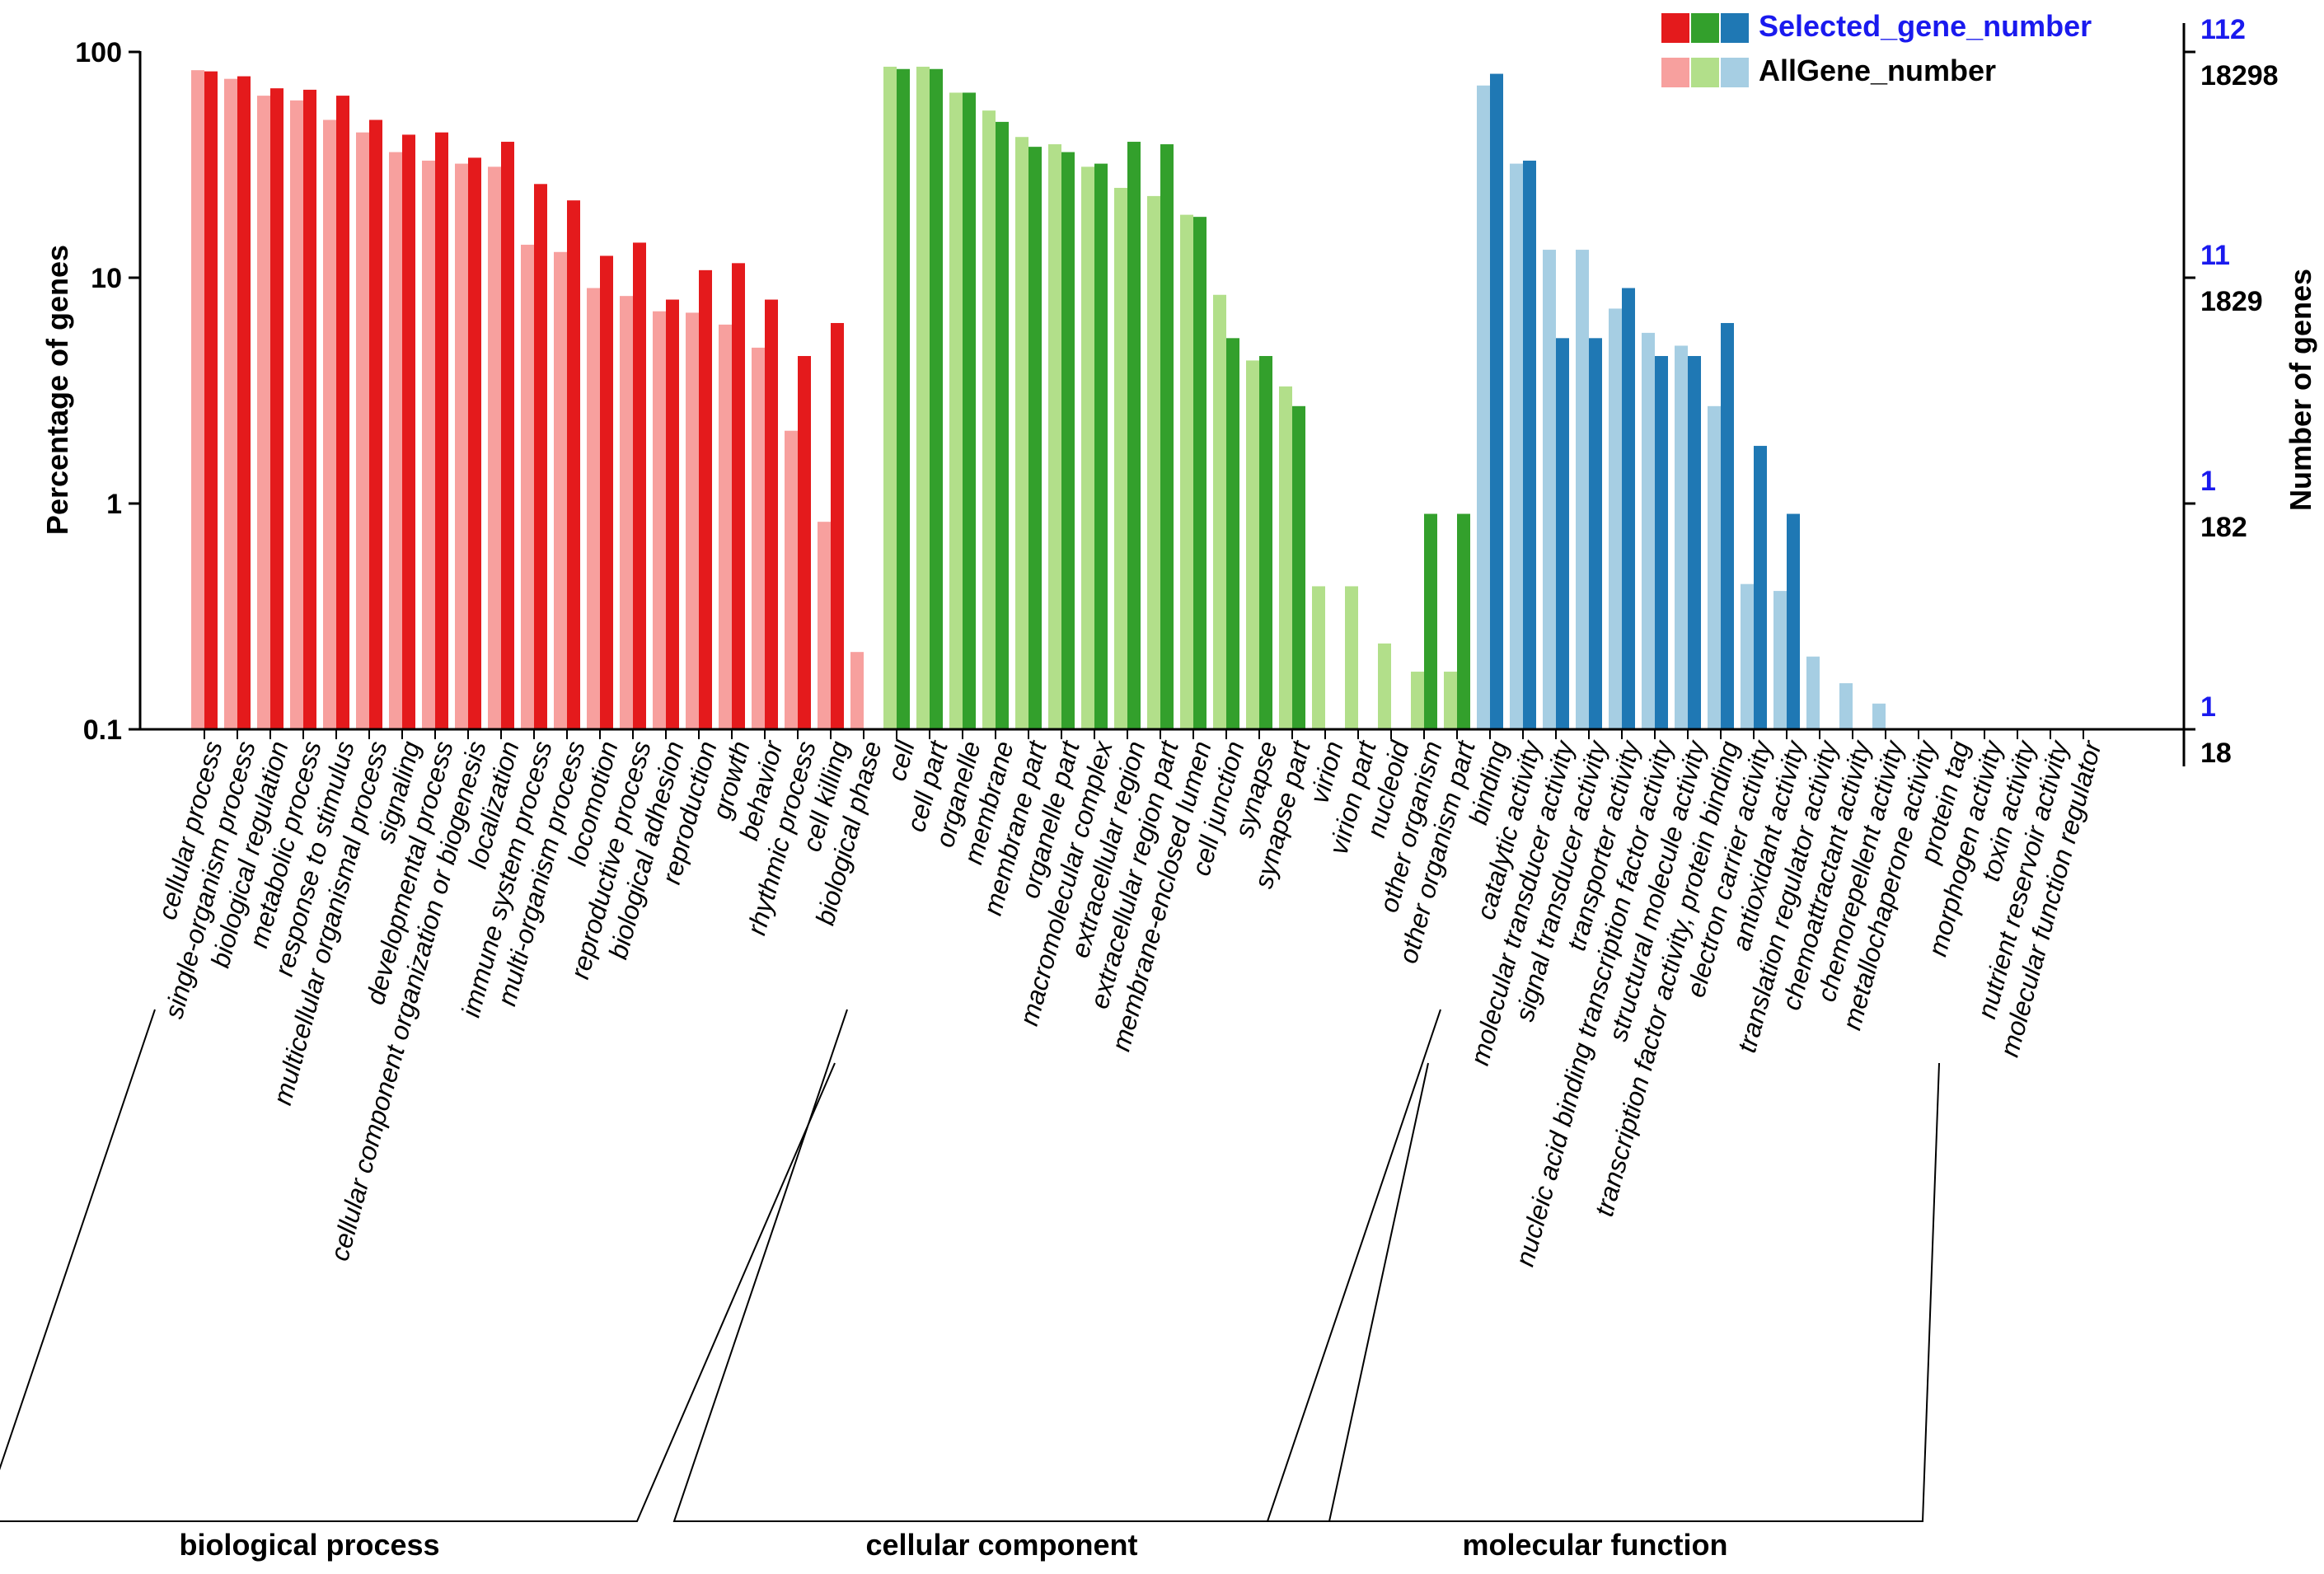  Describe the element at coordinates (1675, 72) in the screenshot. I see `legend-swatch-all-bp` at that location.